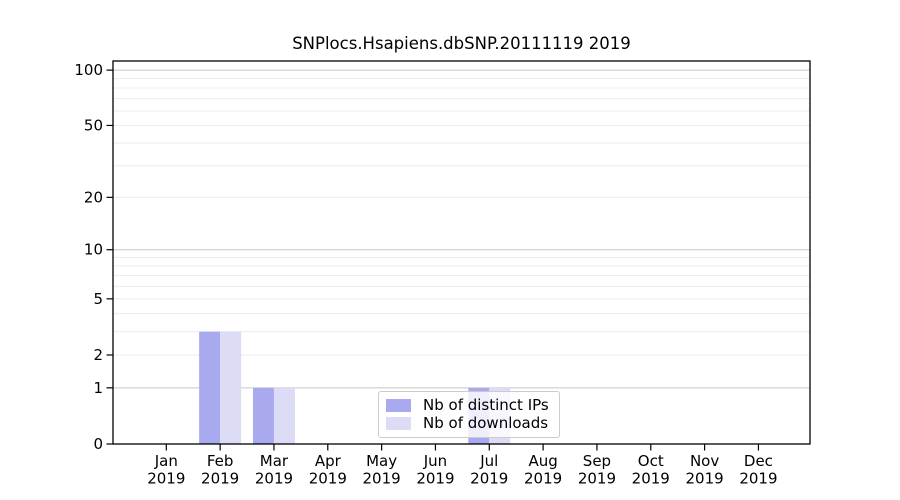  I want to click on x-tick-label-feb: Feb 2019, so click(220, 470).